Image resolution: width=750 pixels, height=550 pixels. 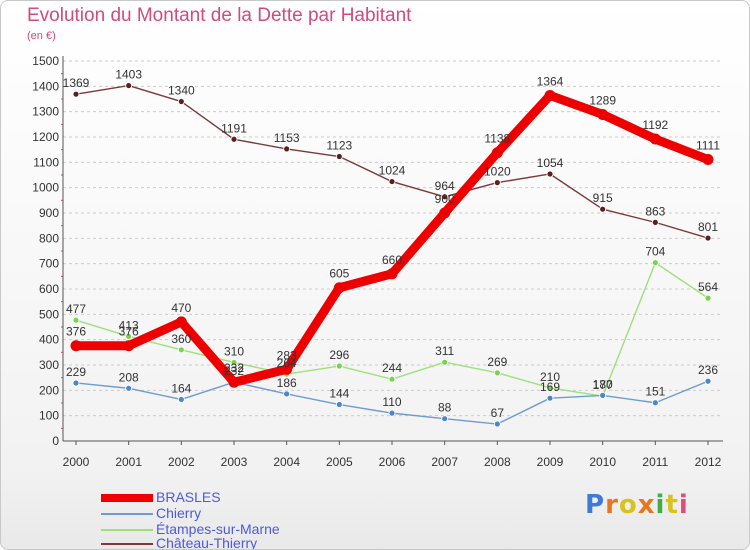 What do you see at coordinates (286, 462) in the screenshot?
I see `x-tick-label: 2004` at bounding box center [286, 462].